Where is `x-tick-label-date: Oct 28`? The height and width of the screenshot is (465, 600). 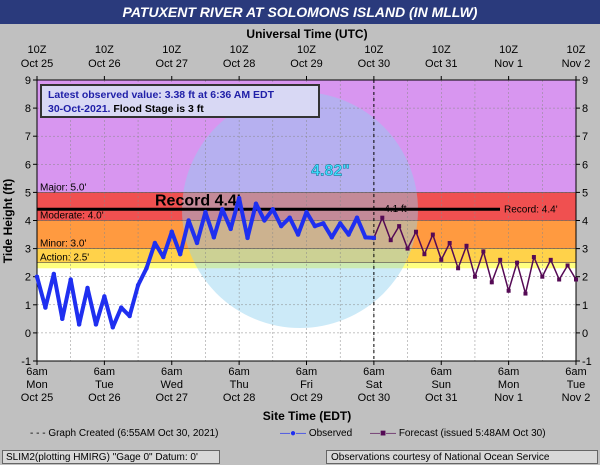 x-tick-label-date: Oct 28 is located at coordinates (239, 398).